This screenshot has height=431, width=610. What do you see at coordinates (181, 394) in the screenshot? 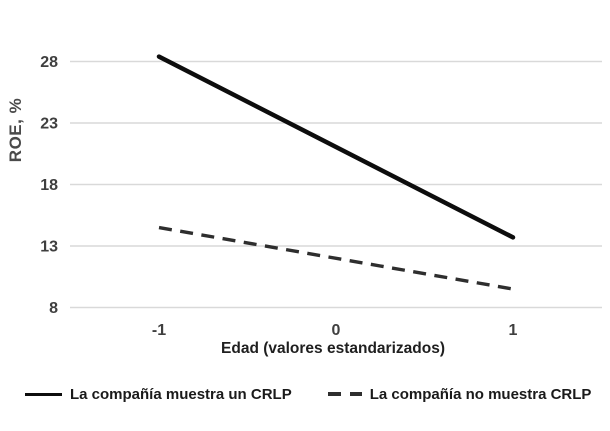
I see `legend-label-solid: La compañía muestra un CRLP` at bounding box center [181, 394].